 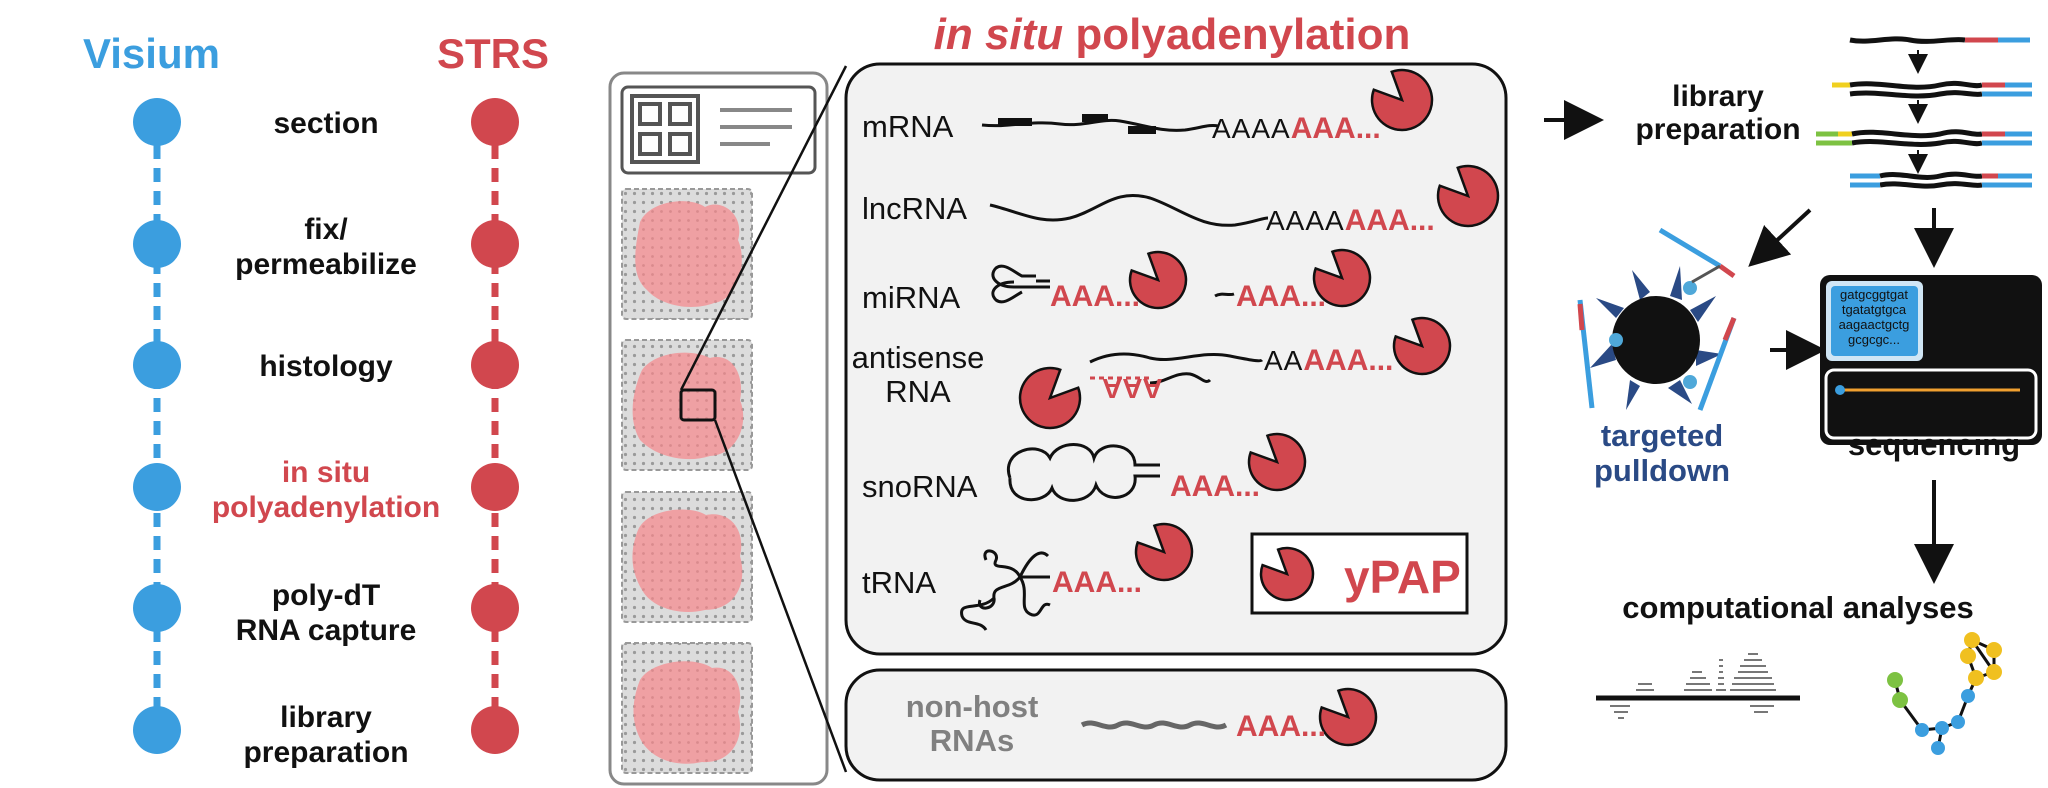 What do you see at coordinates (915, 208) in the screenshot?
I see `label-lncrna: lncRNA` at bounding box center [915, 208].